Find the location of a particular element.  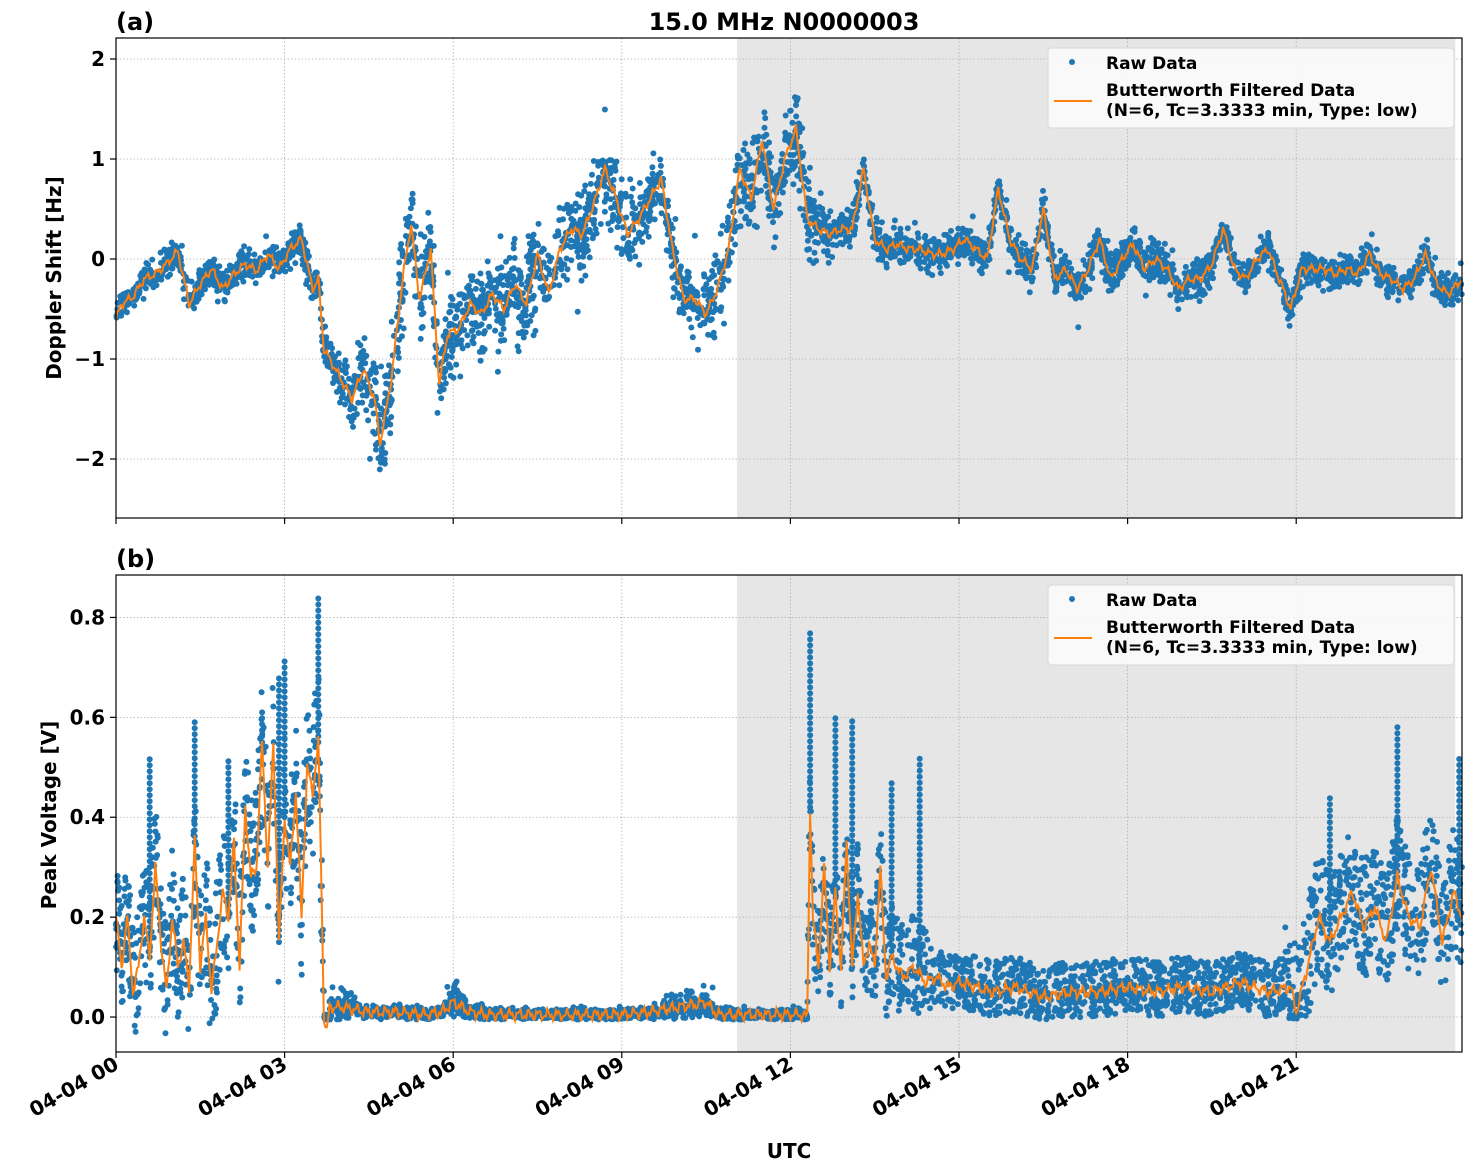

x-axis-ticks is located at coordinates (706, 521).